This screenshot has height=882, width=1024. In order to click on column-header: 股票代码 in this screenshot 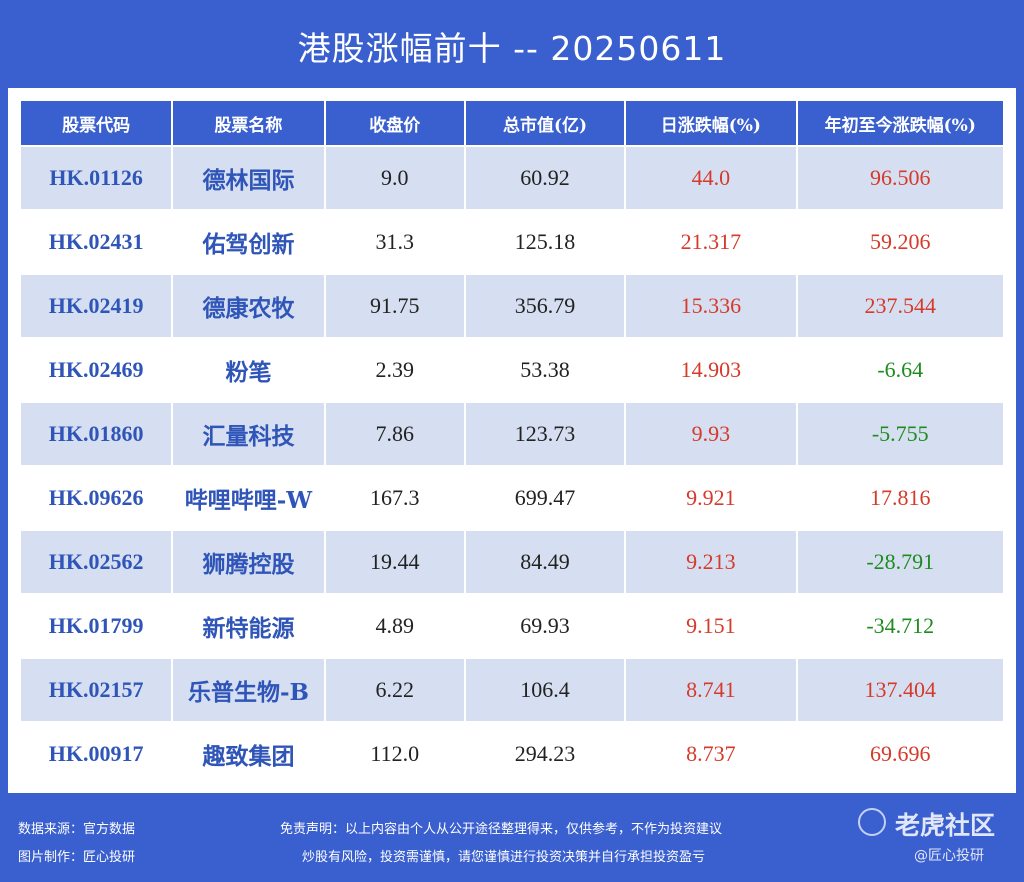, I will do `click(96, 123)`.